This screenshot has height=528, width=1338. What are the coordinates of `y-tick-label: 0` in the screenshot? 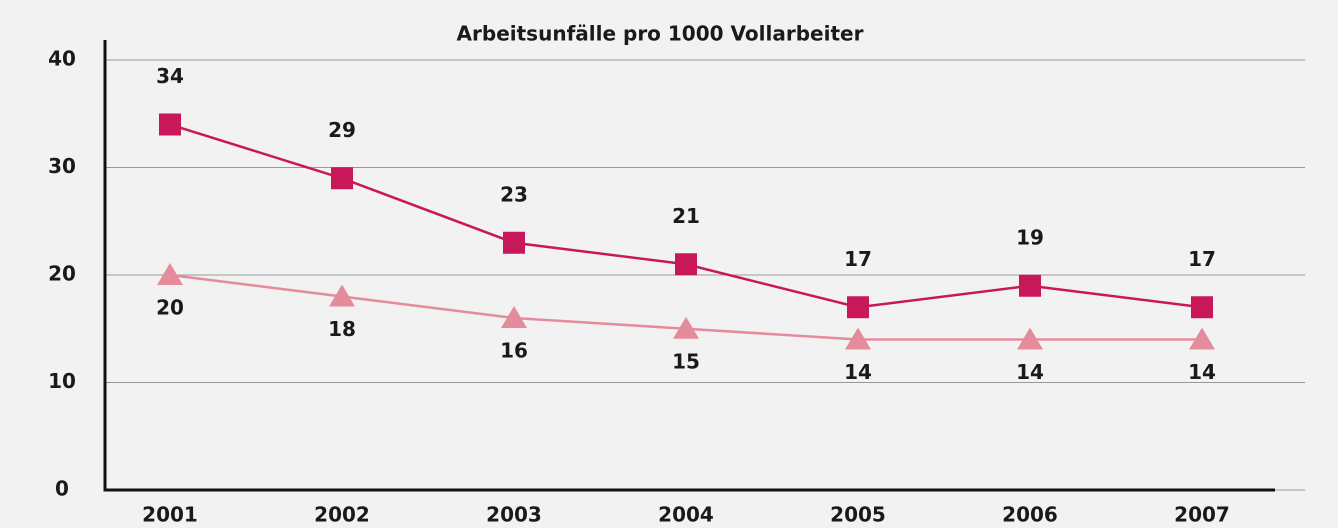 It's located at (62, 489).